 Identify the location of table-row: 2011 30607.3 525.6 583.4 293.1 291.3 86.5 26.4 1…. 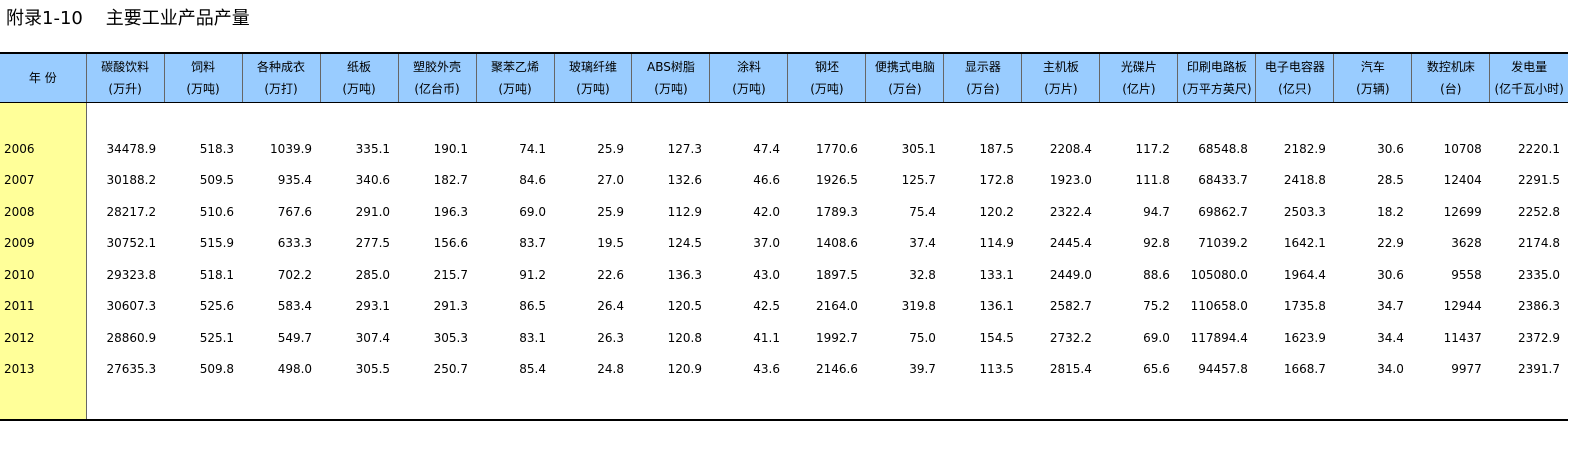
(784, 306).